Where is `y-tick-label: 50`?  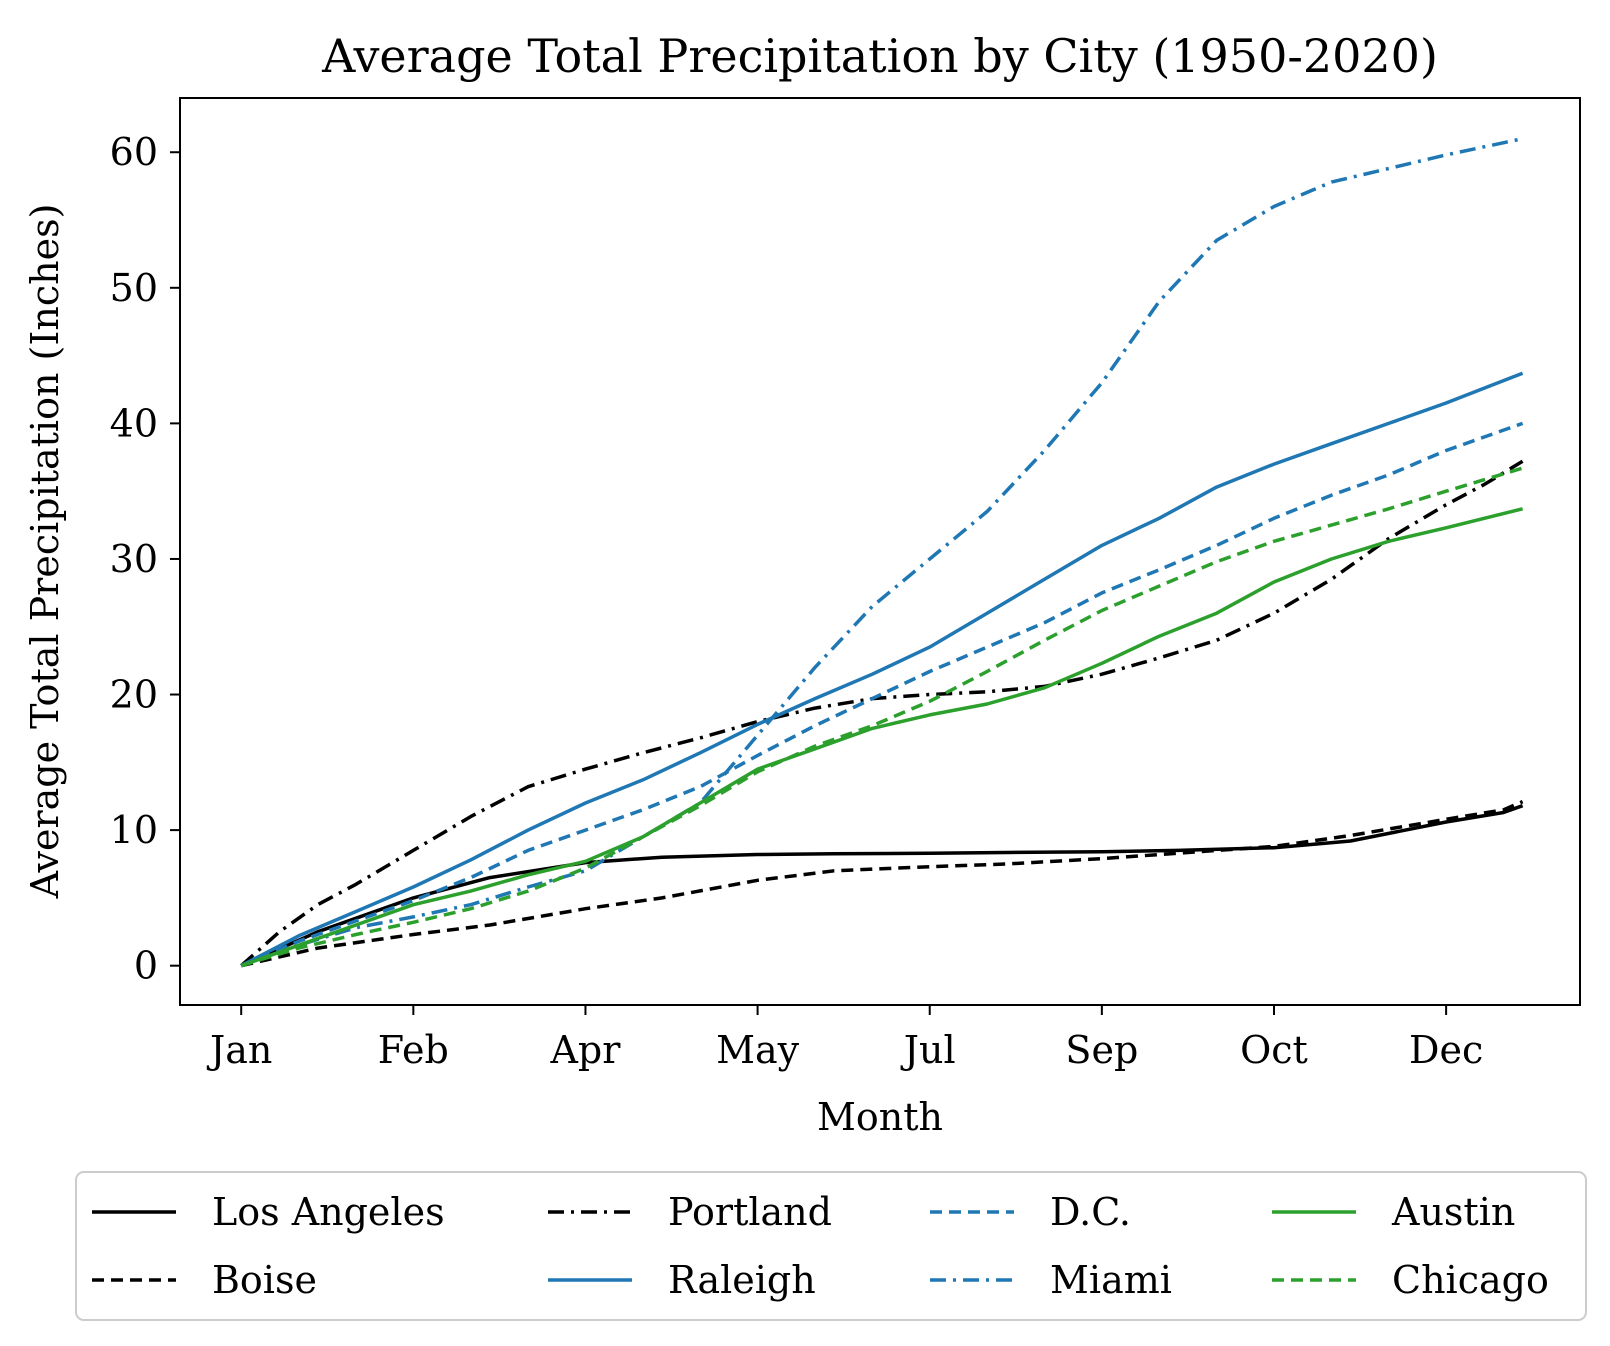 y-tick-label: 50 is located at coordinates (134, 288).